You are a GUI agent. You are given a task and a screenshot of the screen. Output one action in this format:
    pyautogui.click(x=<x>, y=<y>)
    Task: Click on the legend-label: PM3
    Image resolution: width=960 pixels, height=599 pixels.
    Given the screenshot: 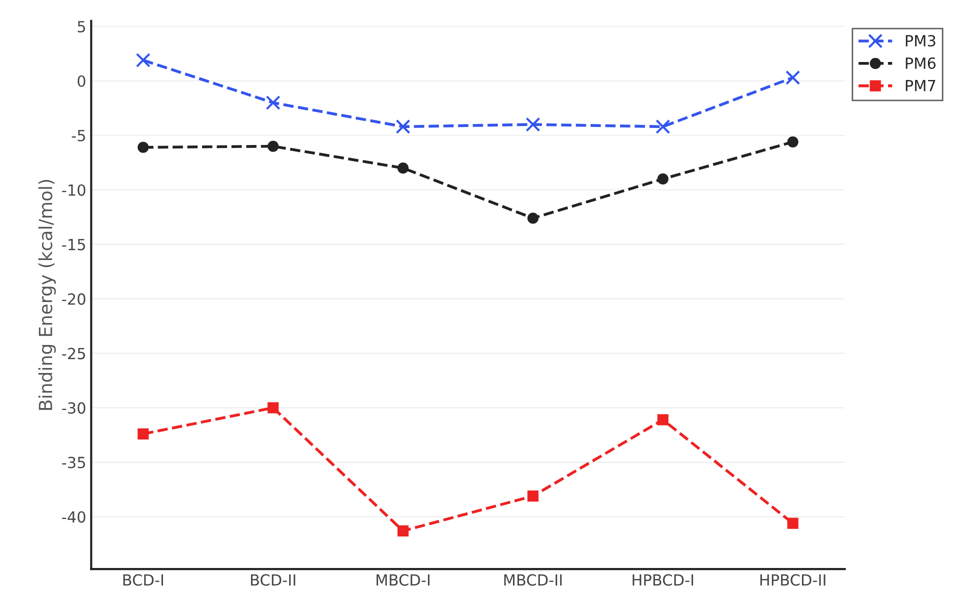 What is the action you would take?
    pyautogui.click(x=921, y=40)
    